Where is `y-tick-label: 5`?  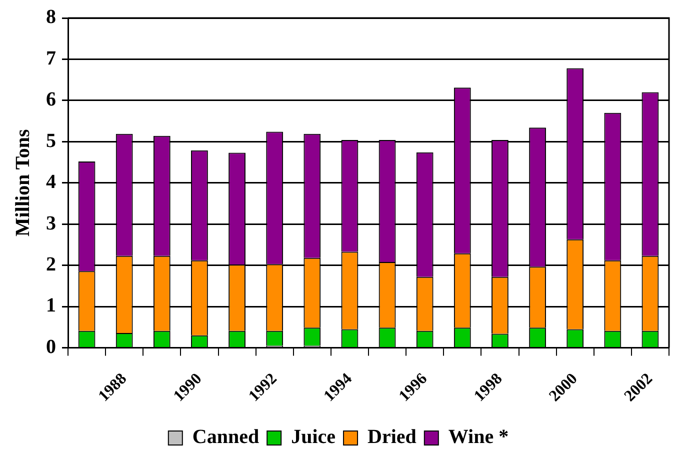
y-tick-label: 5 is located at coordinates (51, 141).